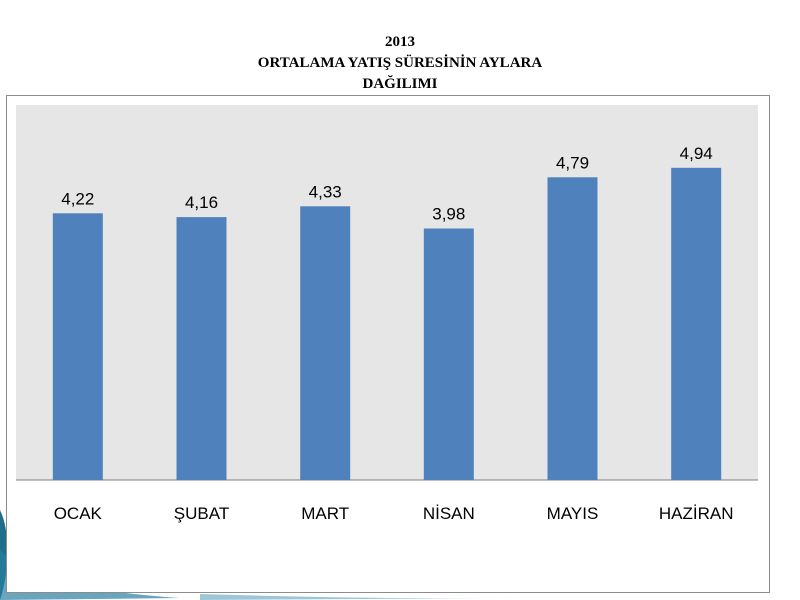  What do you see at coordinates (201, 513) in the screenshot?
I see `category-label-1: ŞUBAT` at bounding box center [201, 513].